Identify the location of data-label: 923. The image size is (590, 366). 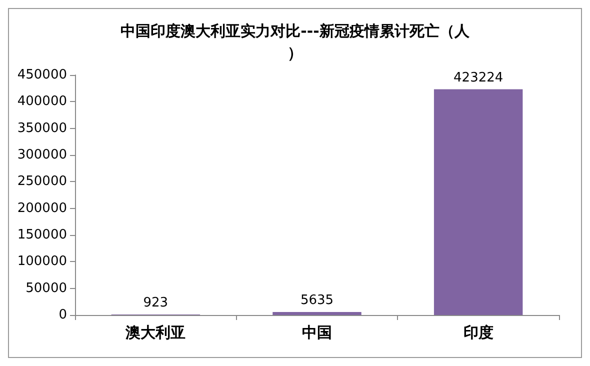
(155, 303).